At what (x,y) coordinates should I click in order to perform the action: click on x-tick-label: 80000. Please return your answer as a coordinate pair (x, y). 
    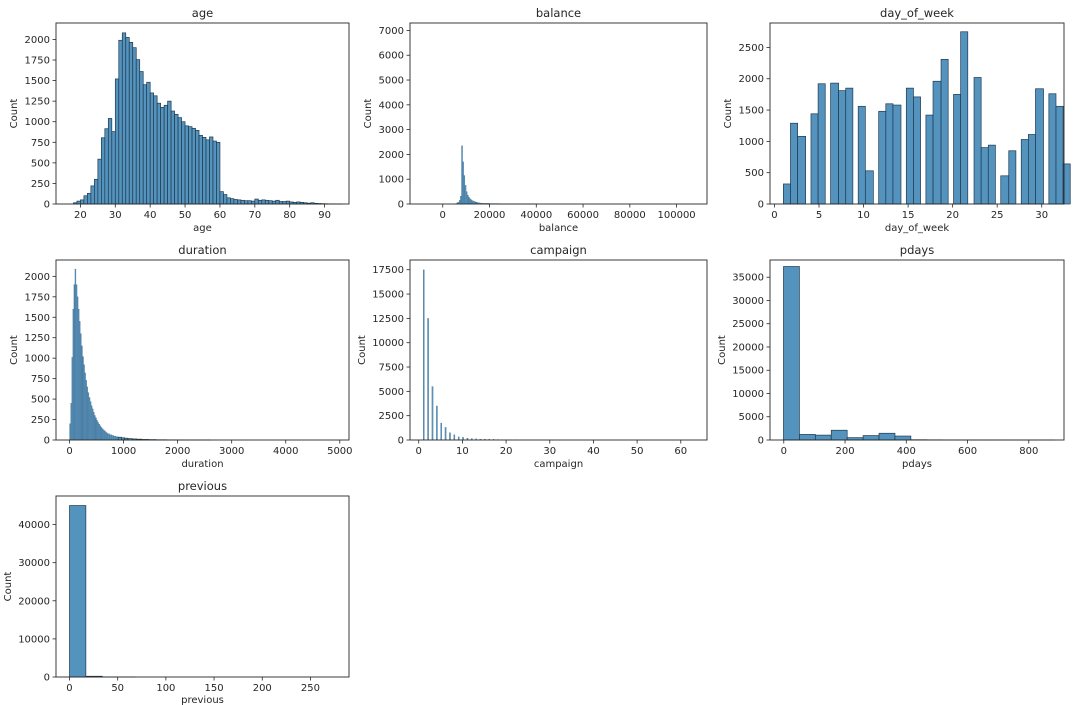
    Looking at the image, I should click on (630, 215).